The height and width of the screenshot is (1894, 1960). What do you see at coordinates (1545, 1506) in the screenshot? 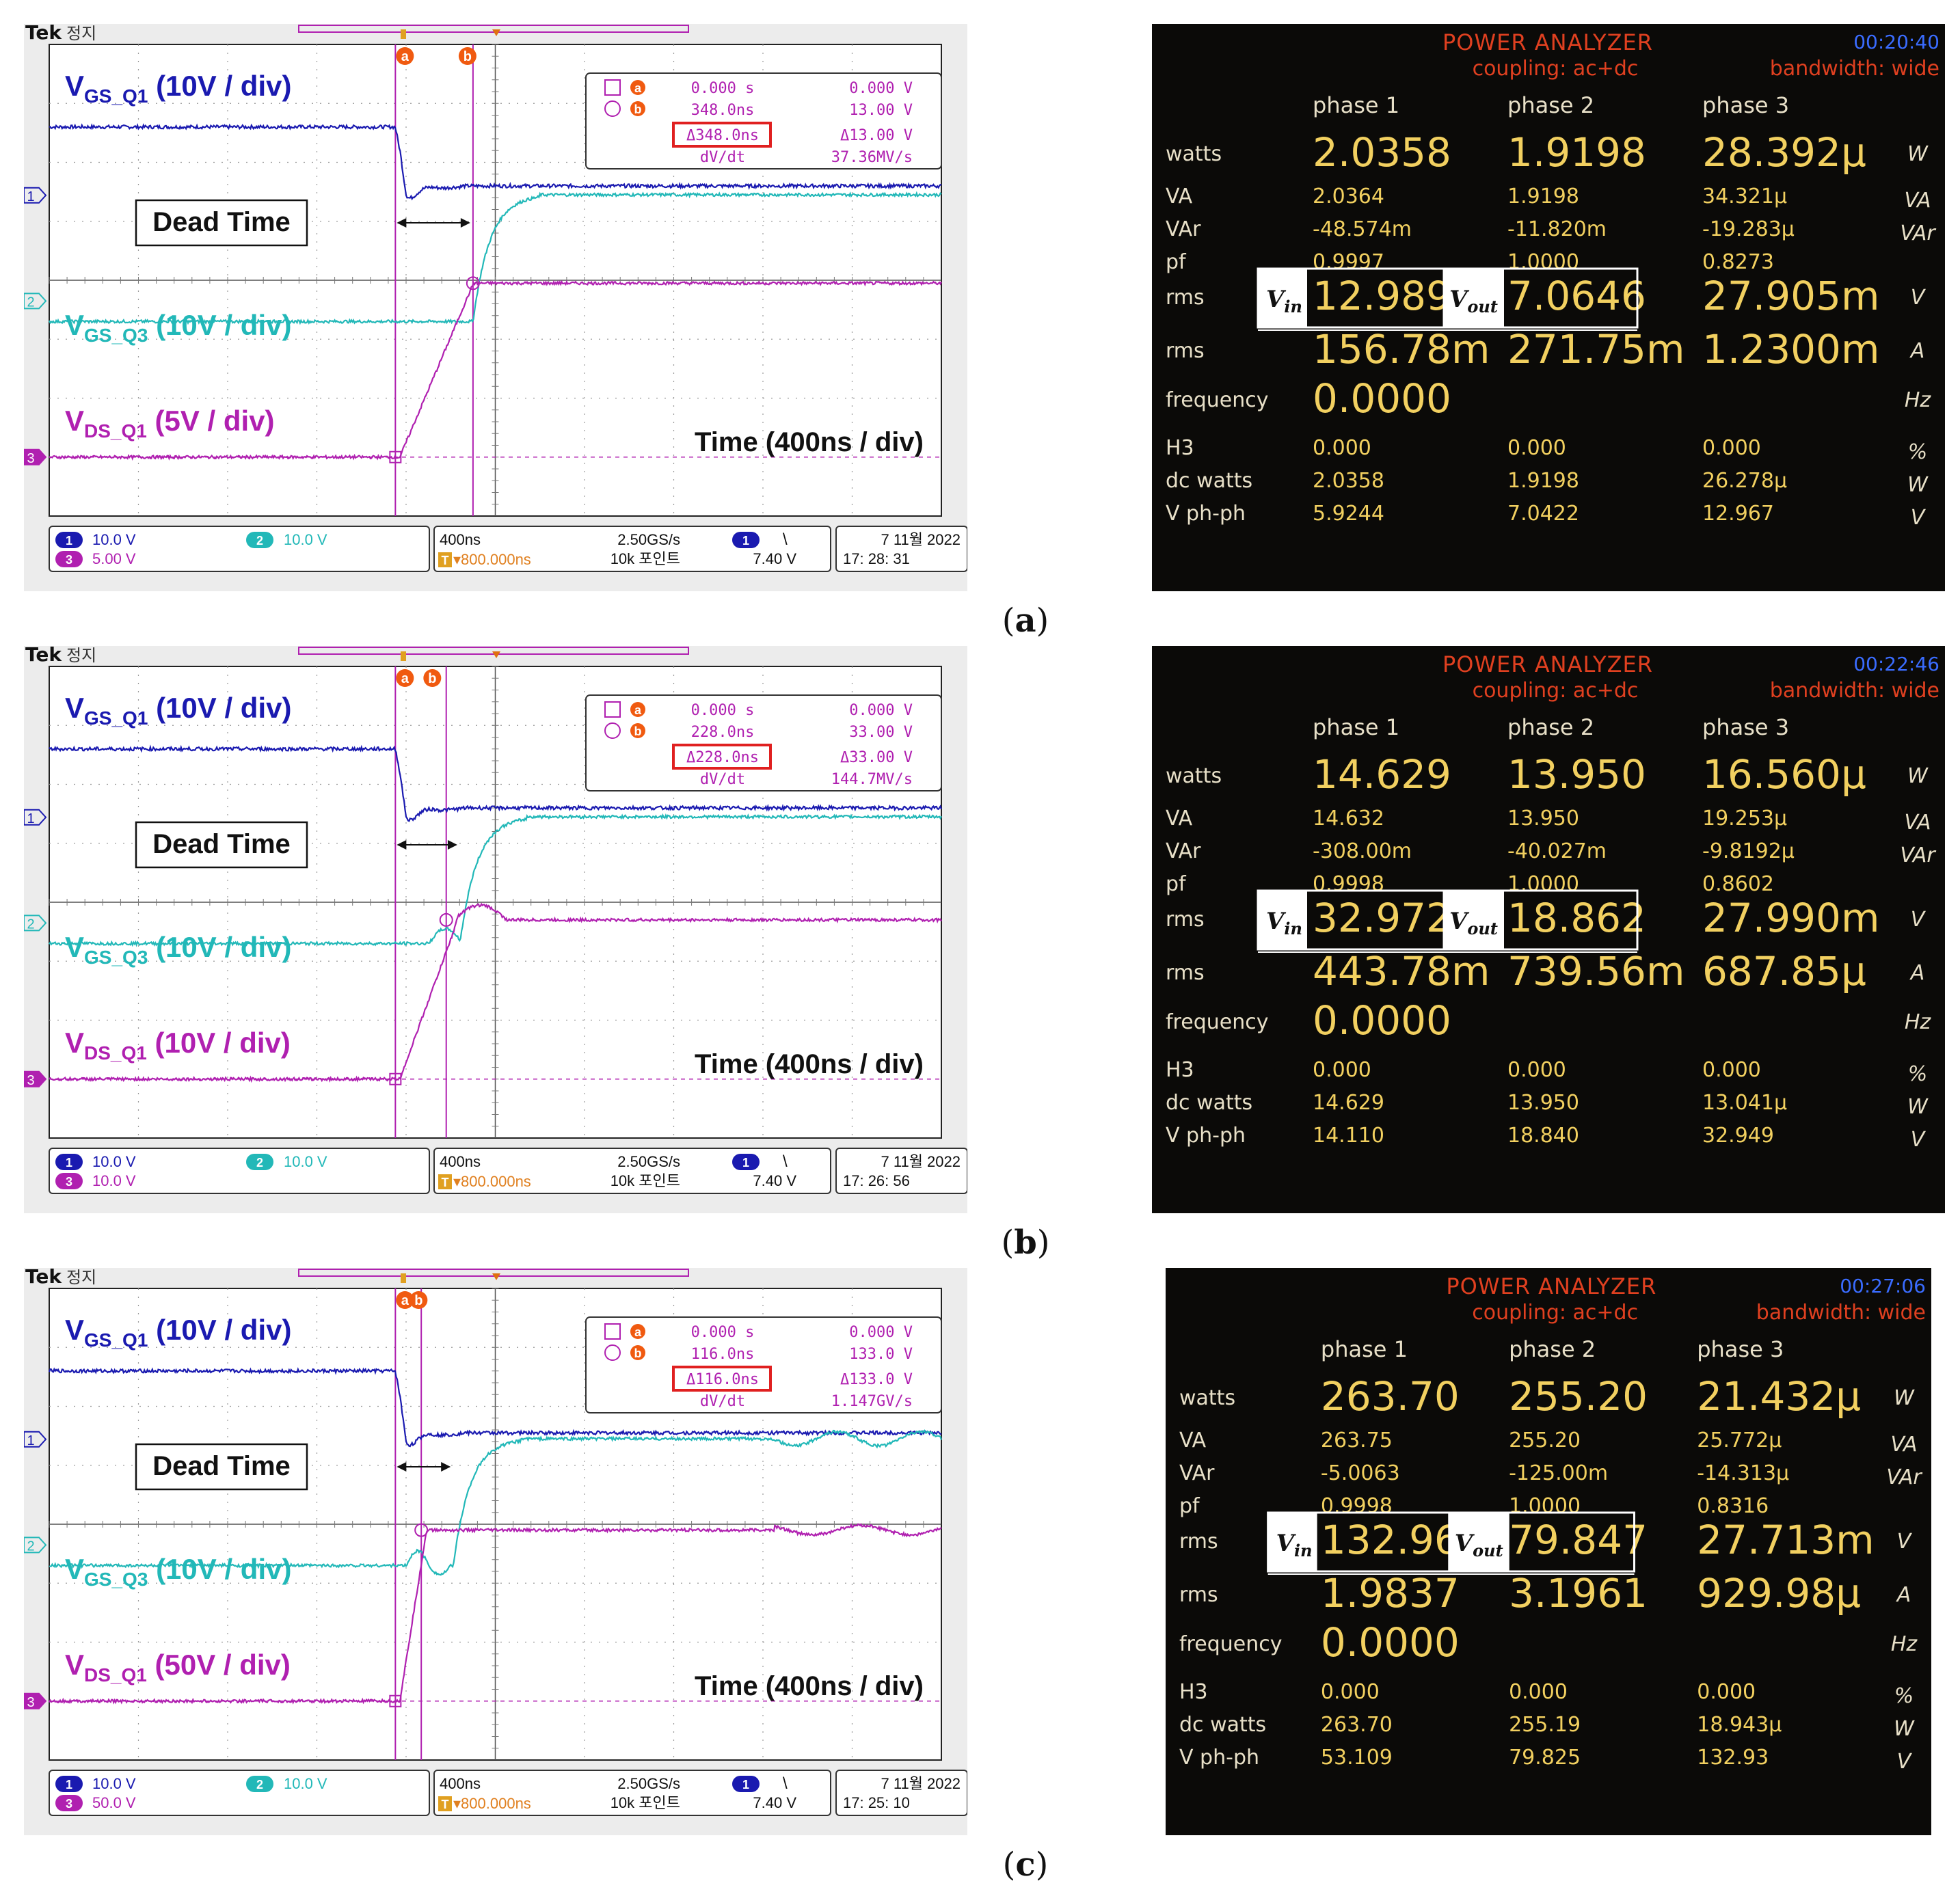
I see `value-cell: 1.0000` at bounding box center [1545, 1506].